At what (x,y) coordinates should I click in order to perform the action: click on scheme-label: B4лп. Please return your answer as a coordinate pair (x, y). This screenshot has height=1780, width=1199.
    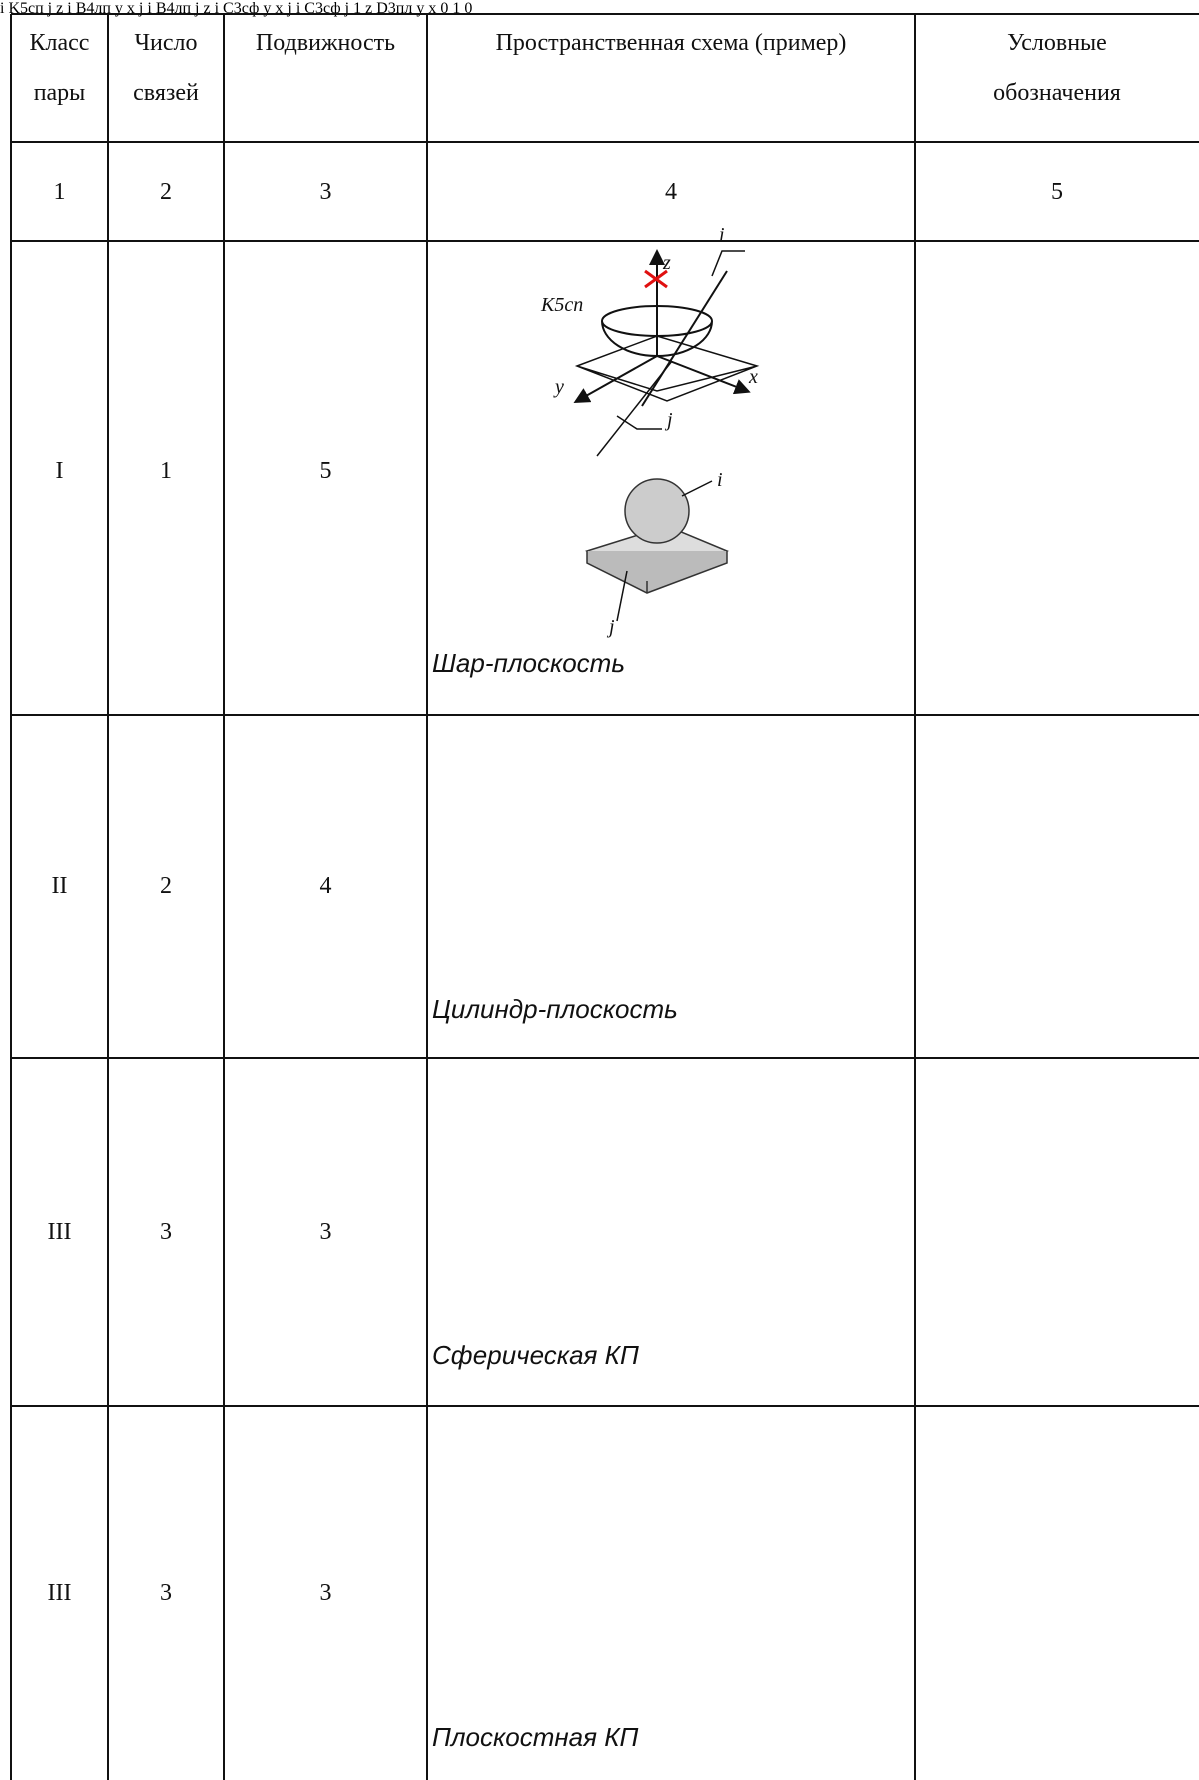
    Looking at the image, I should click on (93, 8).